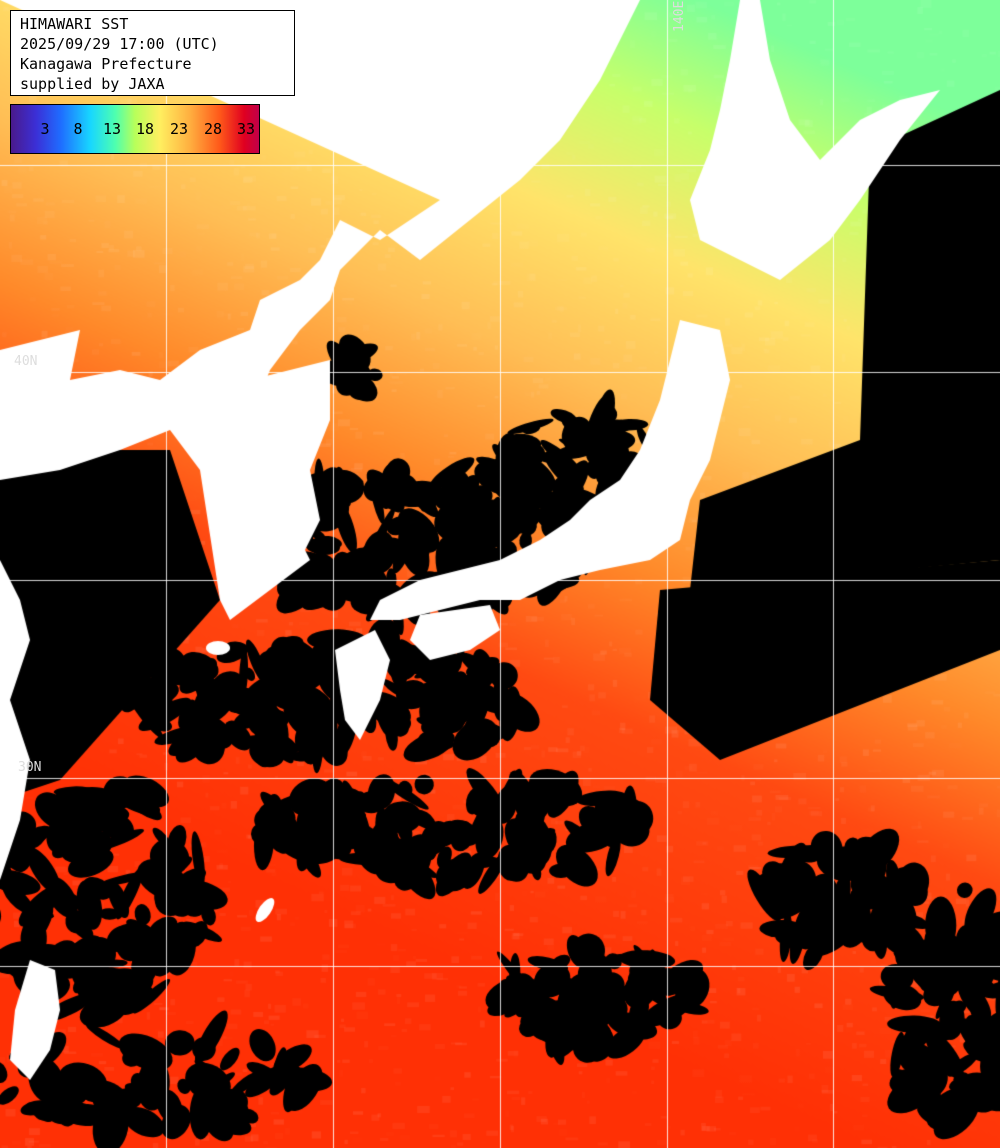  What do you see at coordinates (679, 16) in the screenshot?
I see `longitude-label: 140E` at bounding box center [679, 16].